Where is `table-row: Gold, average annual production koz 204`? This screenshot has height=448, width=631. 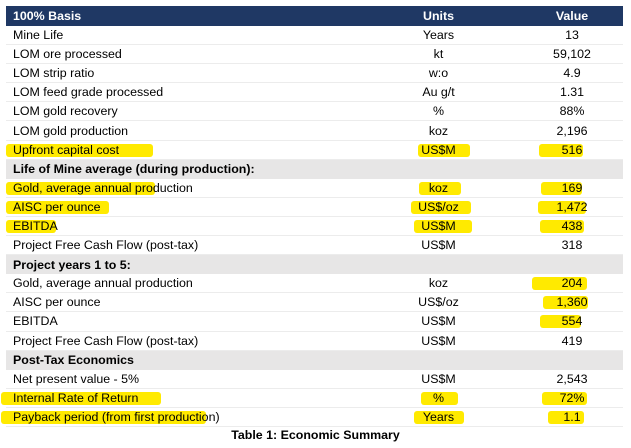
table-row: Gold, average annual production koz 204 is located at coordinates (314, 284).